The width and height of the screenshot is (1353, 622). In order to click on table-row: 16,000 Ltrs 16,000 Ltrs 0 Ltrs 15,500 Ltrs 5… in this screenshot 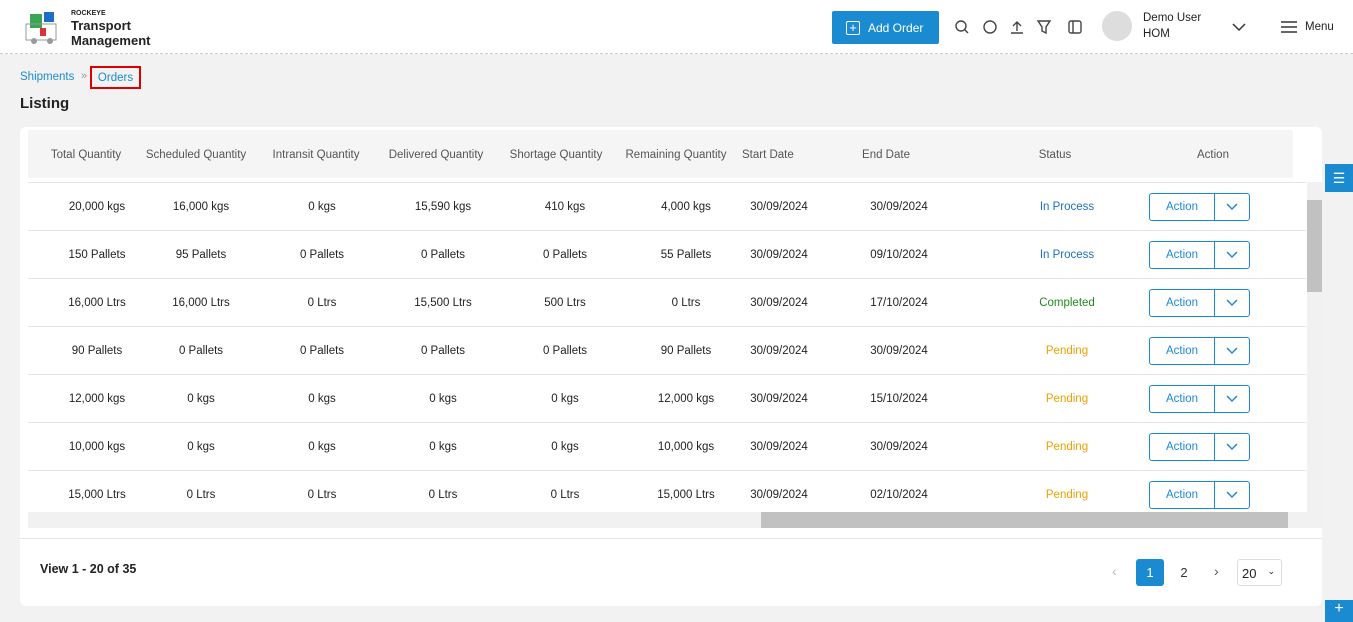, I will do `click(667, 303)`.